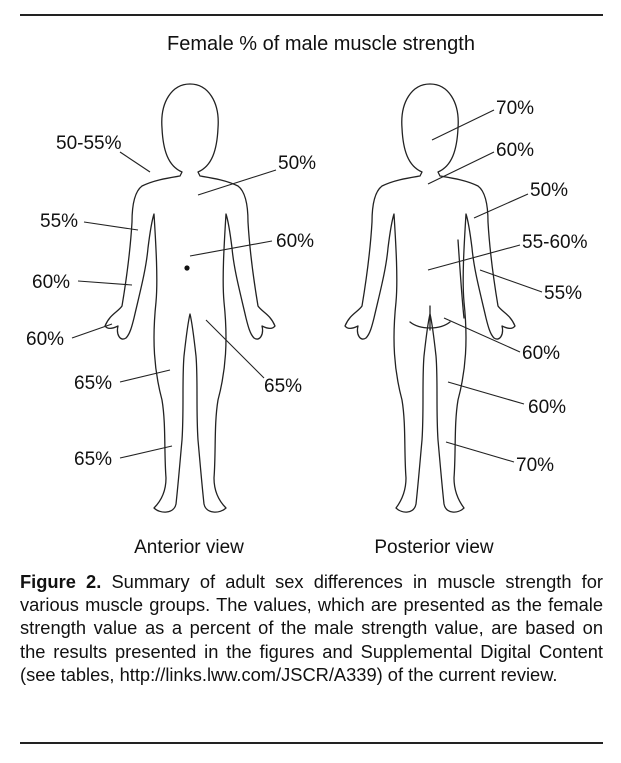 This screenshot has height=763, width=621. What do you see at coordinates (555, 242) in the screenshot?
I see `label-posterior-lower-back: 55-60%` at bounding box center [555, 242].